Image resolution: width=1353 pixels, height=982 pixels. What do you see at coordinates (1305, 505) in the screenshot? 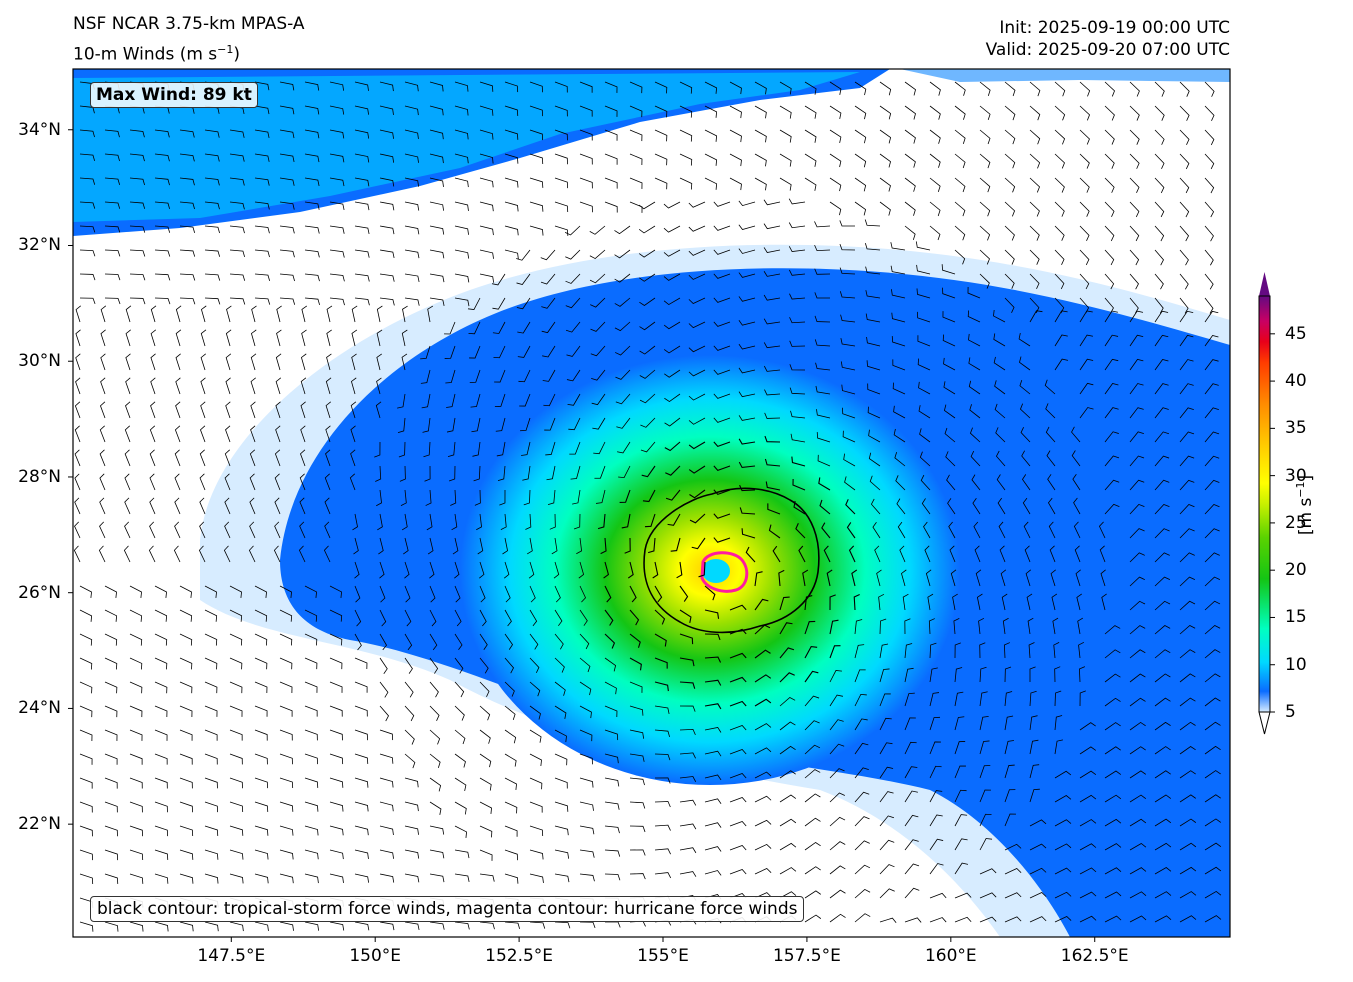
I see `colorbar-unit: [m s−1]` at bounding box center [1305, 505].